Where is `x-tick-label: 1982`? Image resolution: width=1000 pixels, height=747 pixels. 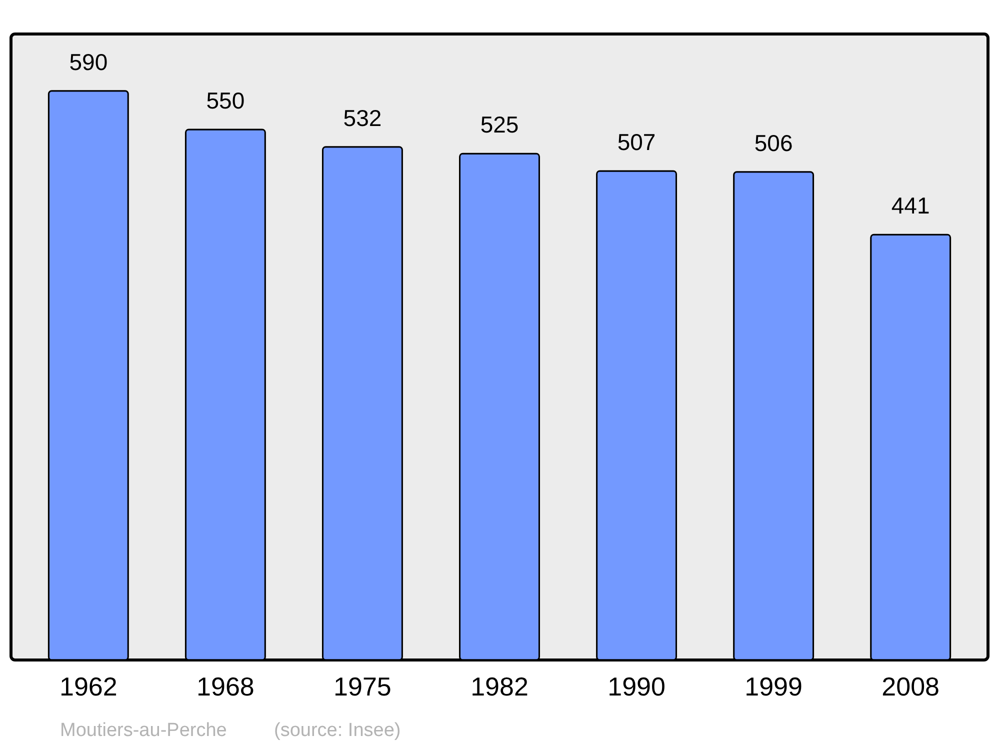
x-tick-label: 1982 is located at coordinates (499, 687).